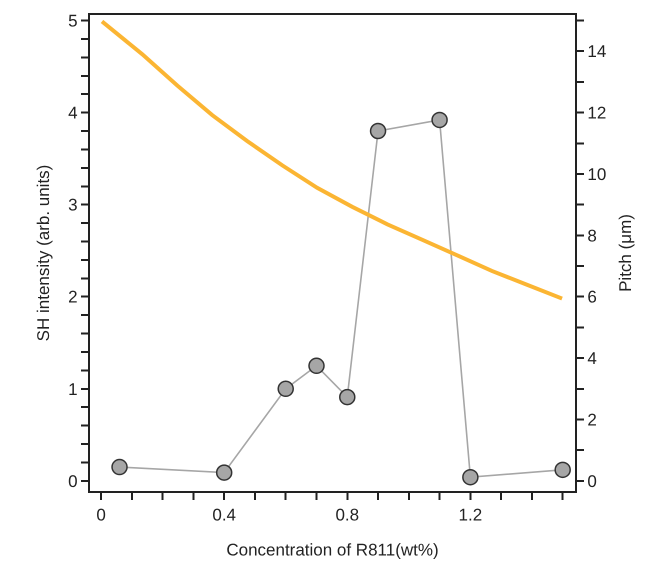  What do you see at coordinates (470, 514) in the screenshot?
I see `x-tick-label: 1.2` at bounding box center [470, 514].